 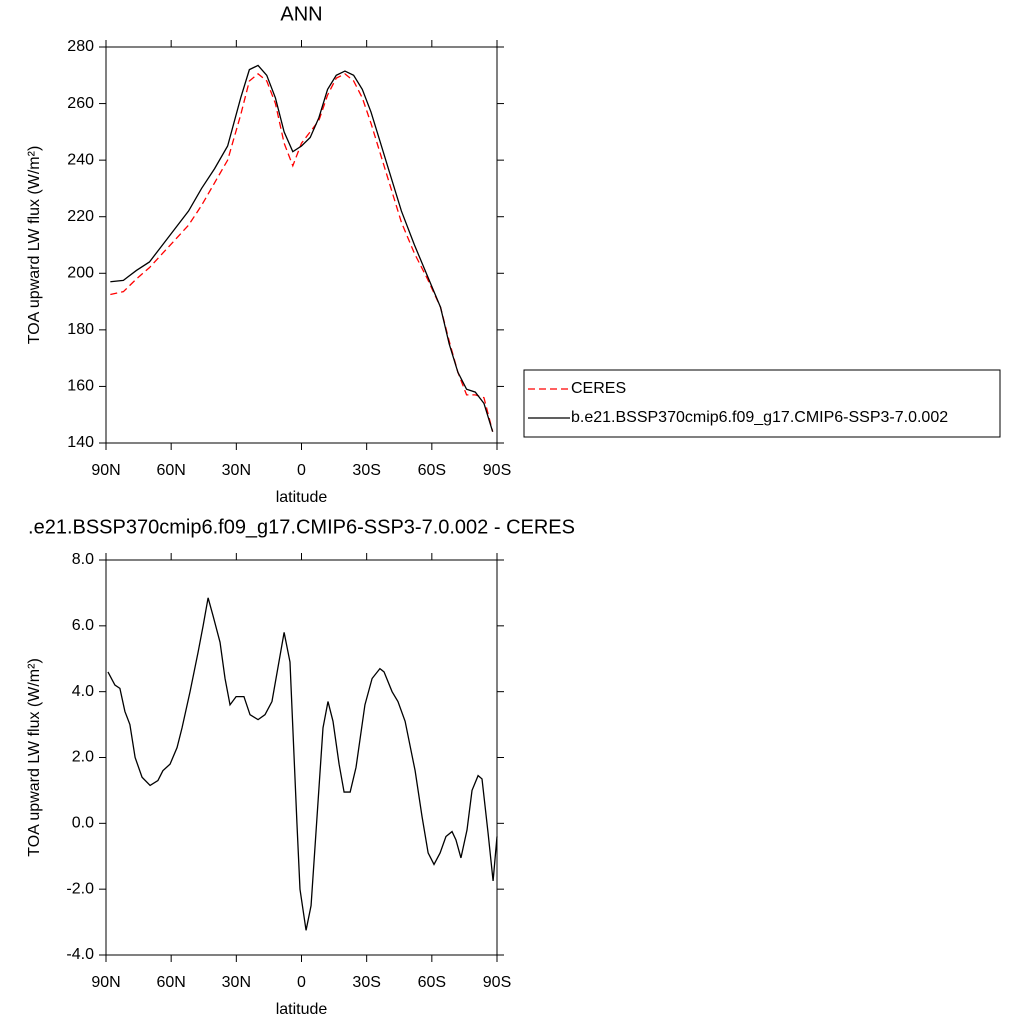 I want to click on y-tick-label: 240, so click(x=80, y=159).